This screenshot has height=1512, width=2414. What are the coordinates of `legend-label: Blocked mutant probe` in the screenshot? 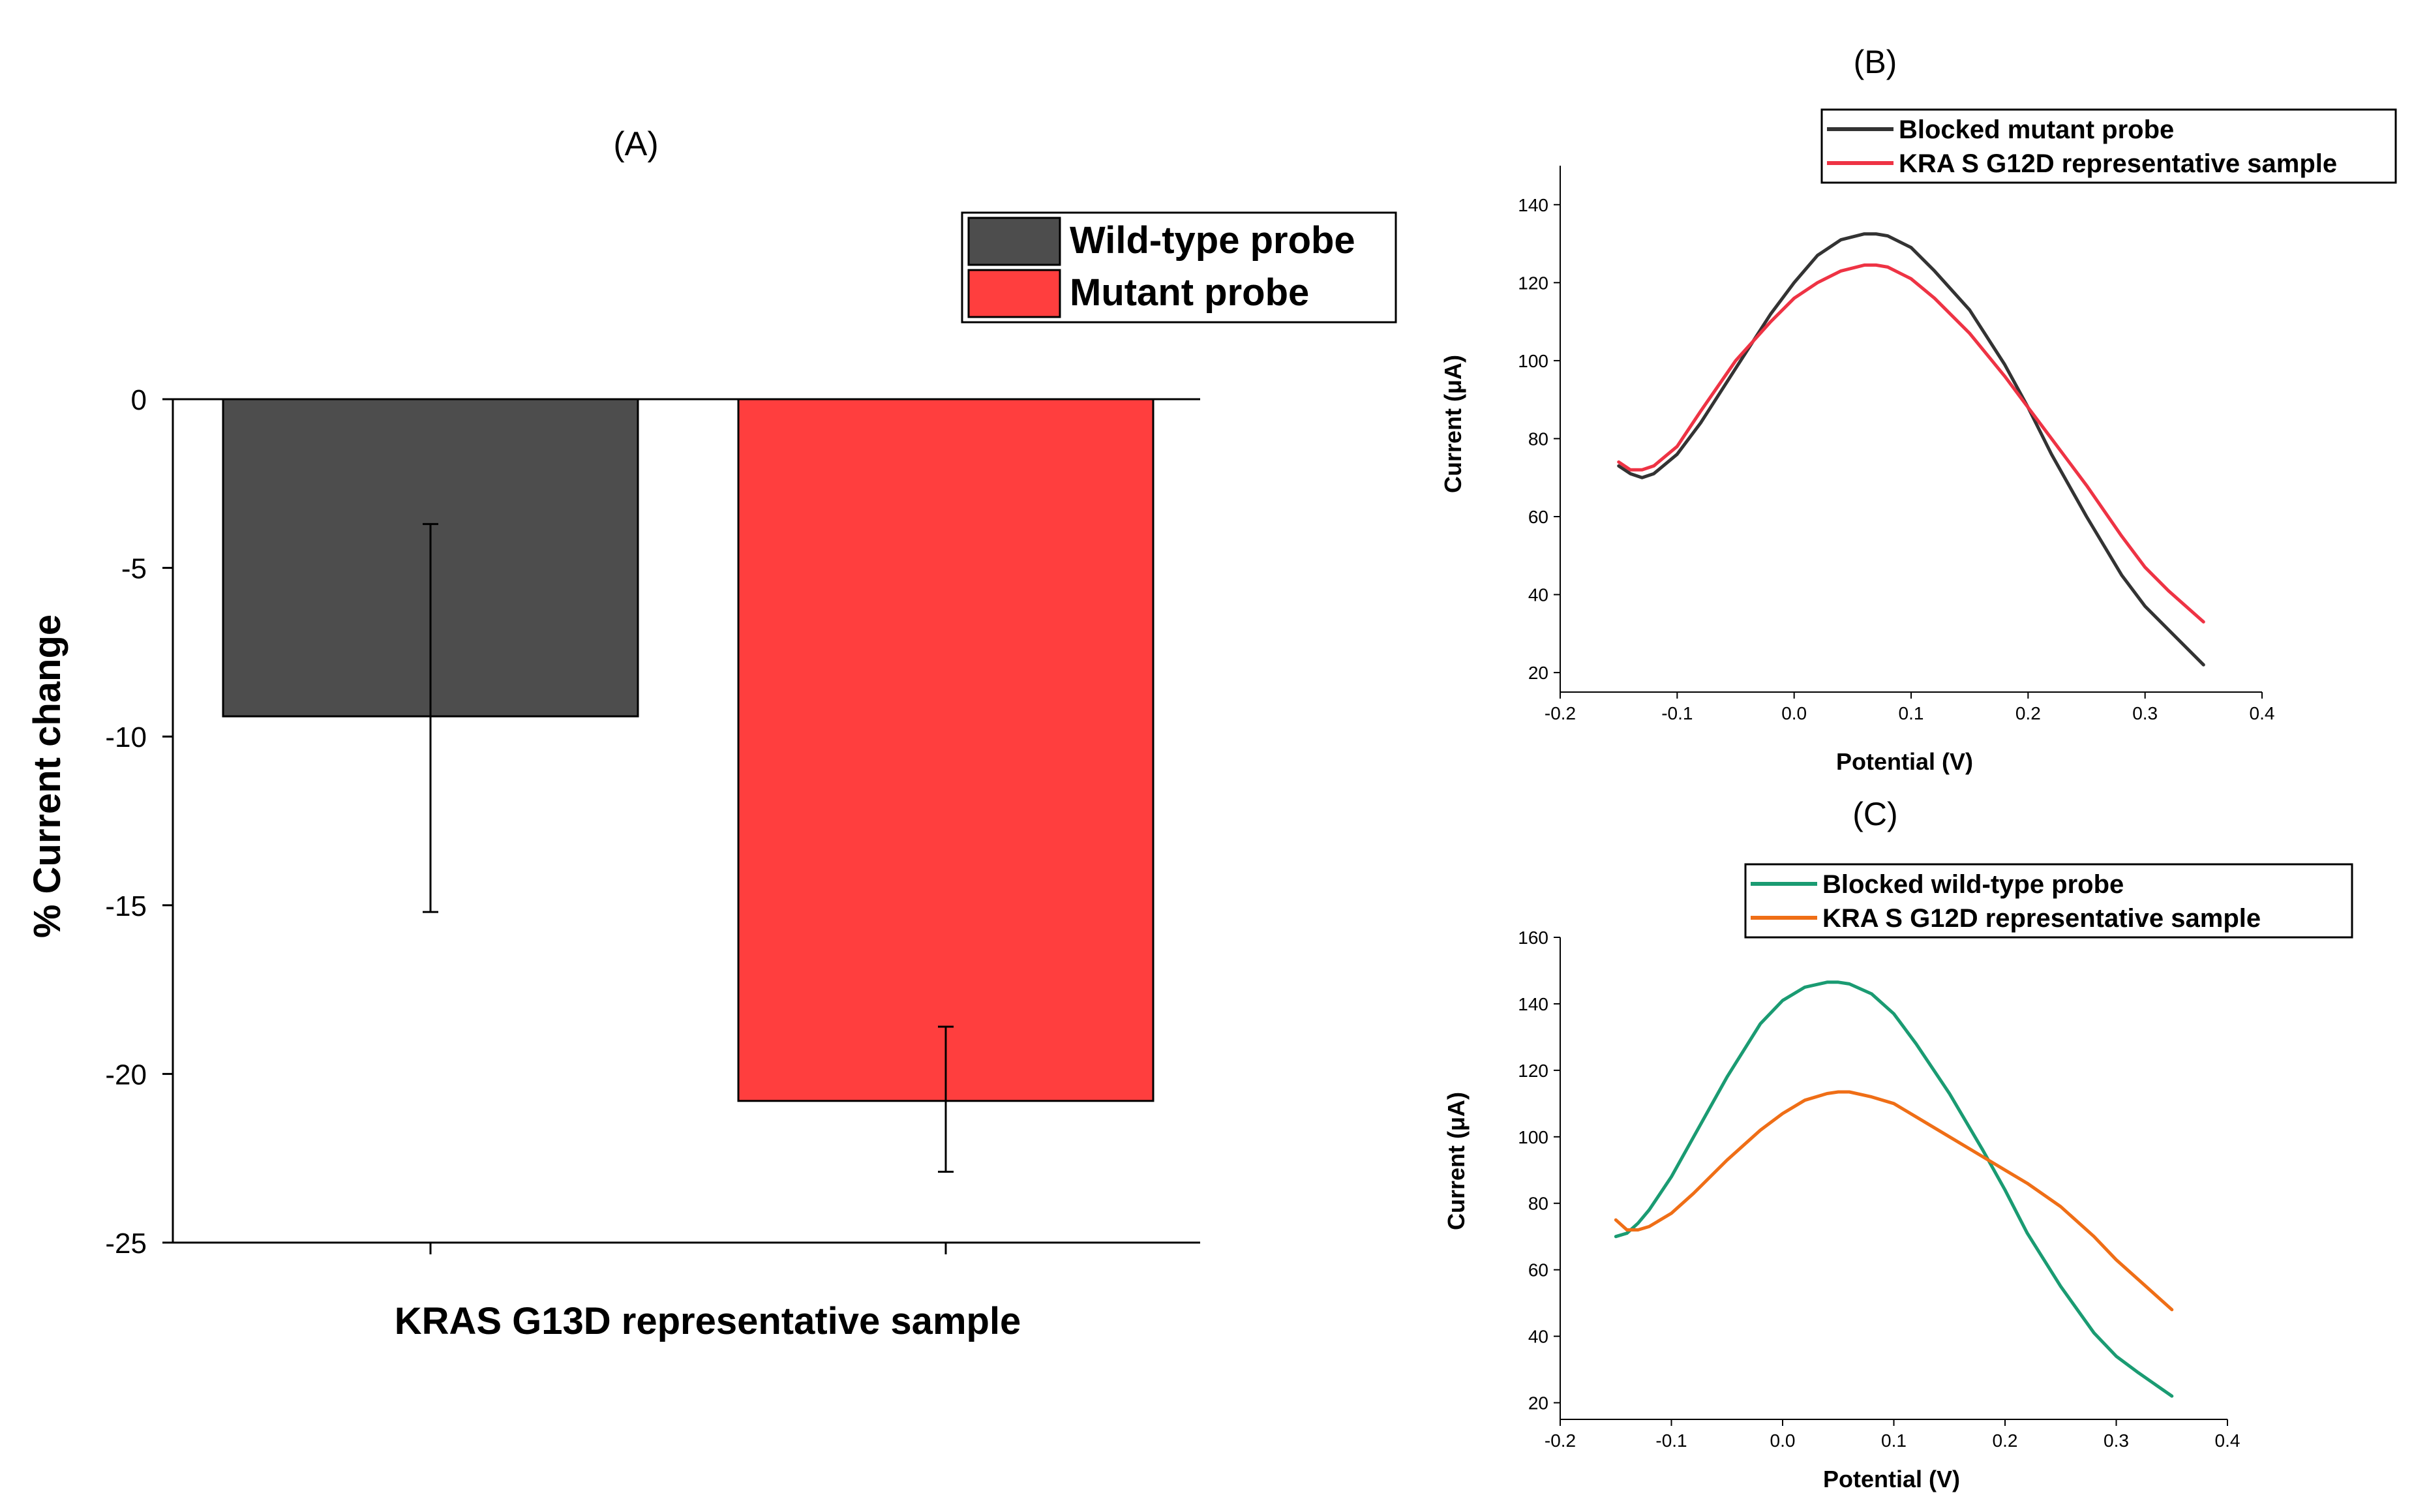 It's located at (2036, 129).